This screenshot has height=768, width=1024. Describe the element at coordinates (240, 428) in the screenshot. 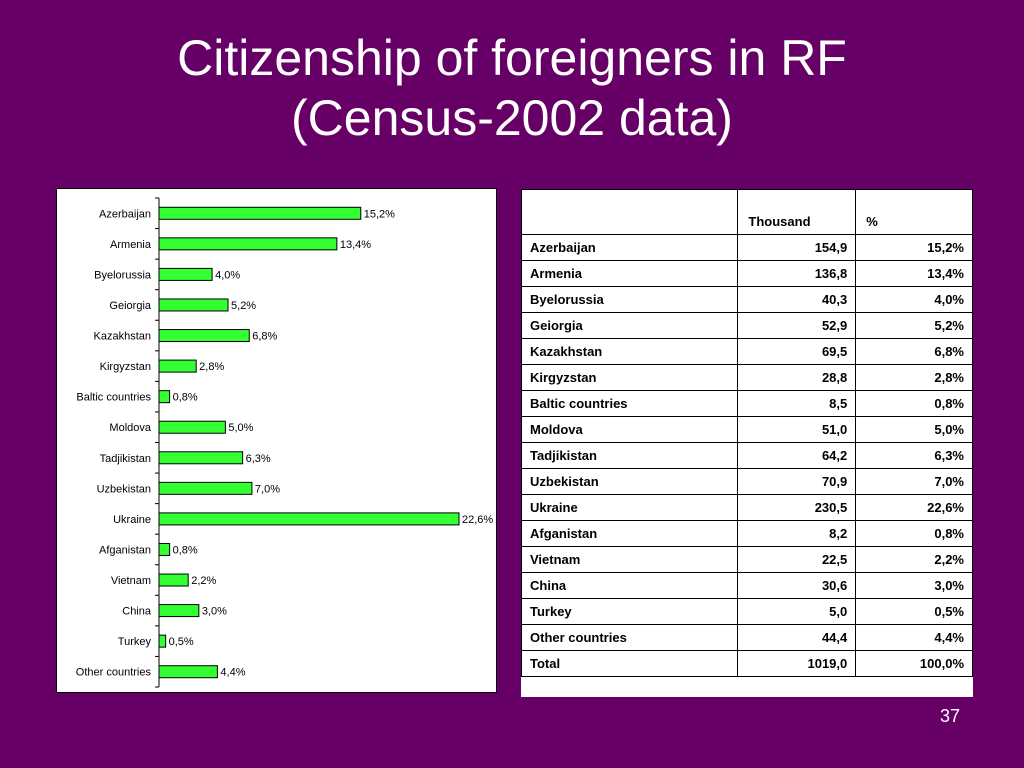

I see `chart-data-label: 5,0%` at that location.